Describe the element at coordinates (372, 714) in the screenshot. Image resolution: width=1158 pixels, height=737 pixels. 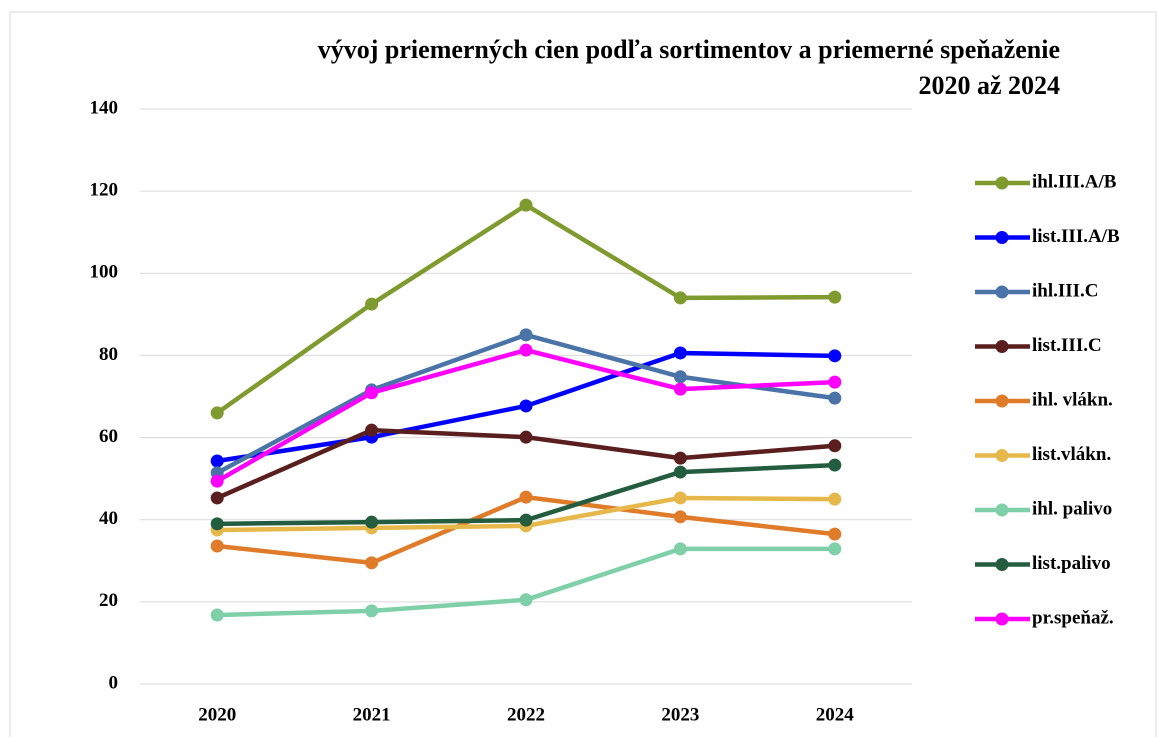
I see `x-tick-label: 2021` at that location.